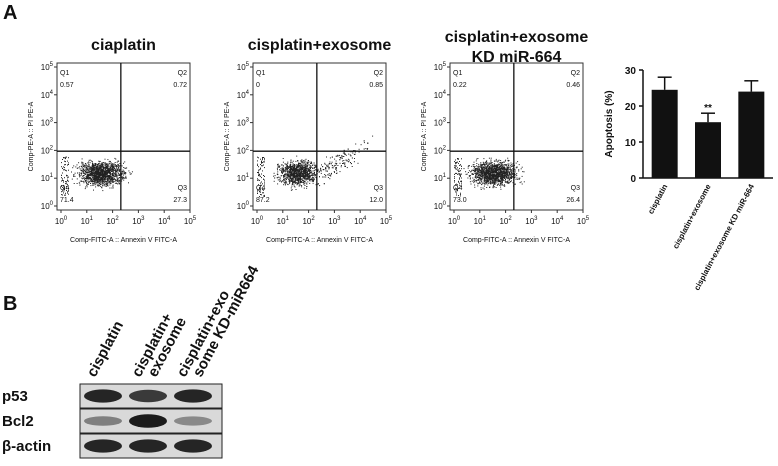 The height and width of the screenshot is (466, 778). Describe the element at coordinates (67, 85) in the screenshot. I see `quadrant-value: 0.57` at that location.